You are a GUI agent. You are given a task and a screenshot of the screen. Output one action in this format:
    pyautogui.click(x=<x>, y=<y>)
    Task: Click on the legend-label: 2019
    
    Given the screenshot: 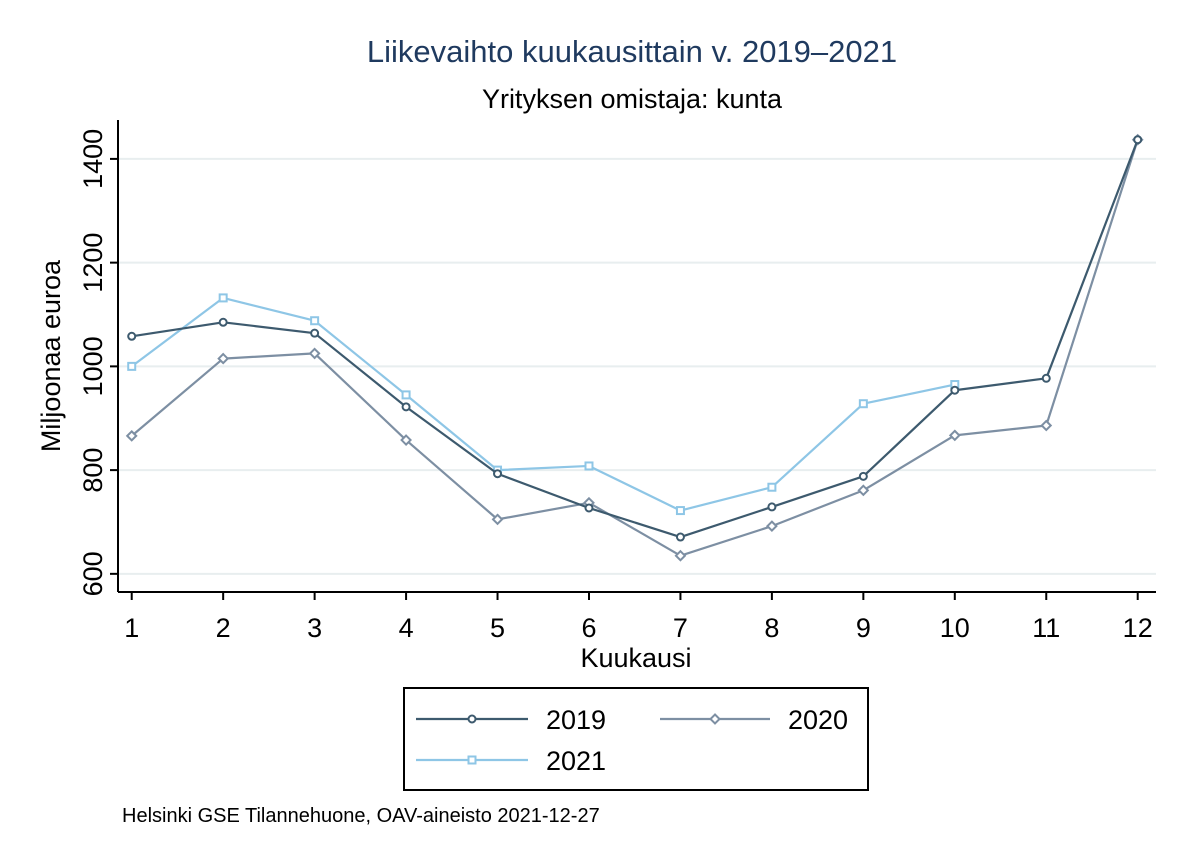 What is the action you would take?
    pyautogui.click(x=576, y=720)
    